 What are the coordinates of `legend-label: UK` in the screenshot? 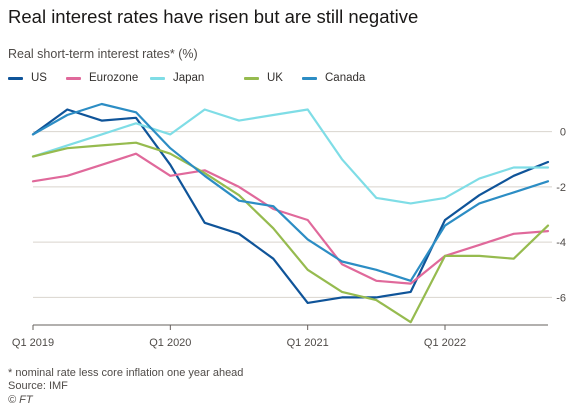 It's located at (275, 78).